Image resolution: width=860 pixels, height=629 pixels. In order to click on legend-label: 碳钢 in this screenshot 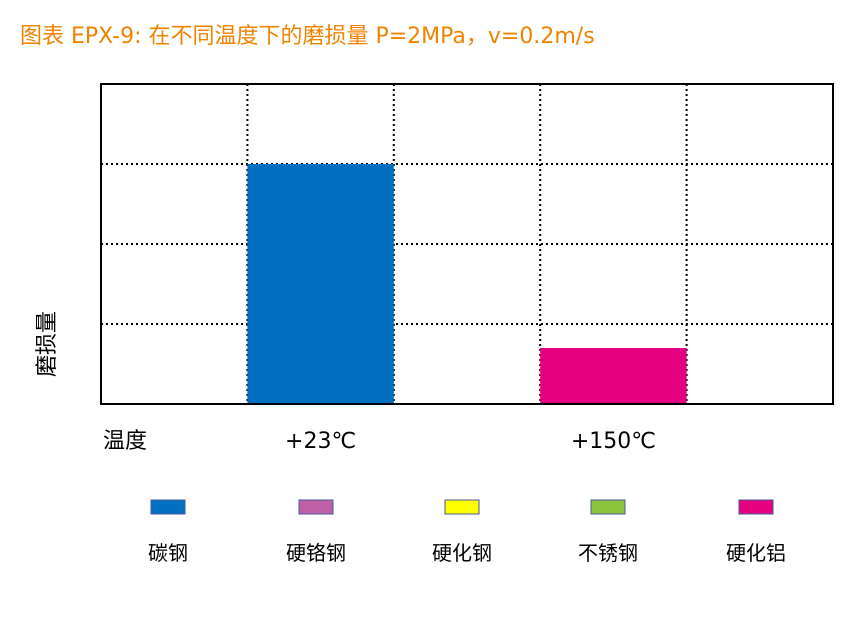, I will do `click(168, 553)`.